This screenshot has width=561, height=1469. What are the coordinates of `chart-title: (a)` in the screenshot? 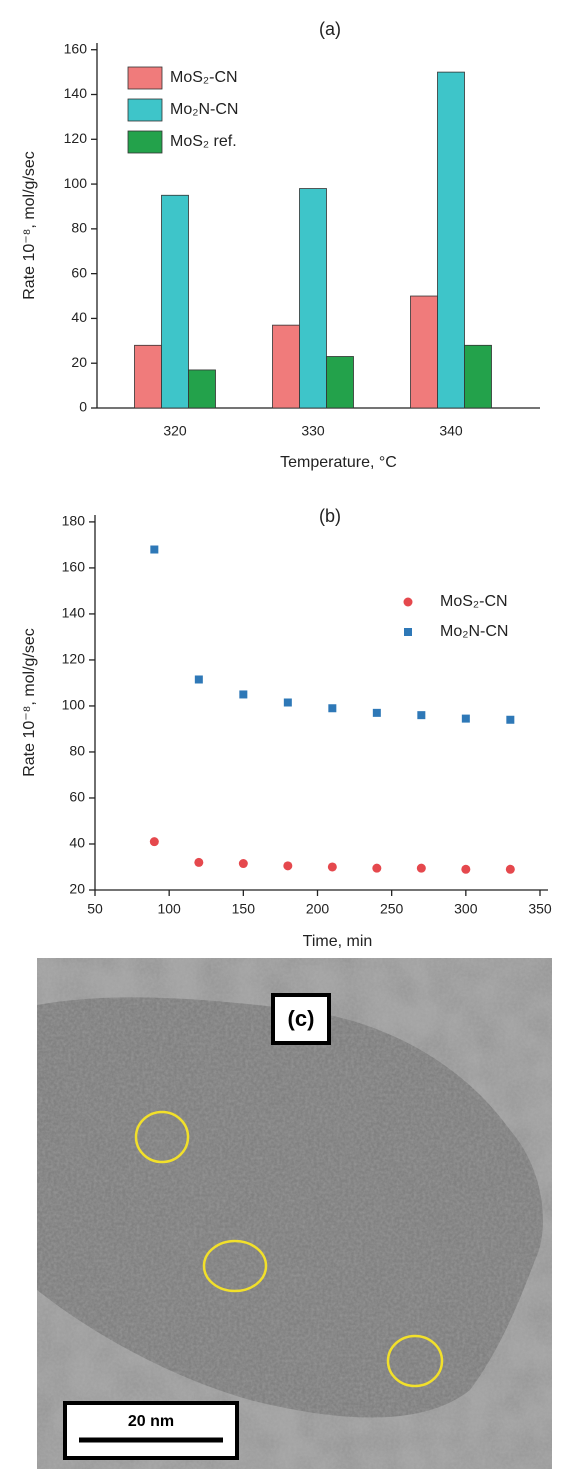 It's located at (330, 29).